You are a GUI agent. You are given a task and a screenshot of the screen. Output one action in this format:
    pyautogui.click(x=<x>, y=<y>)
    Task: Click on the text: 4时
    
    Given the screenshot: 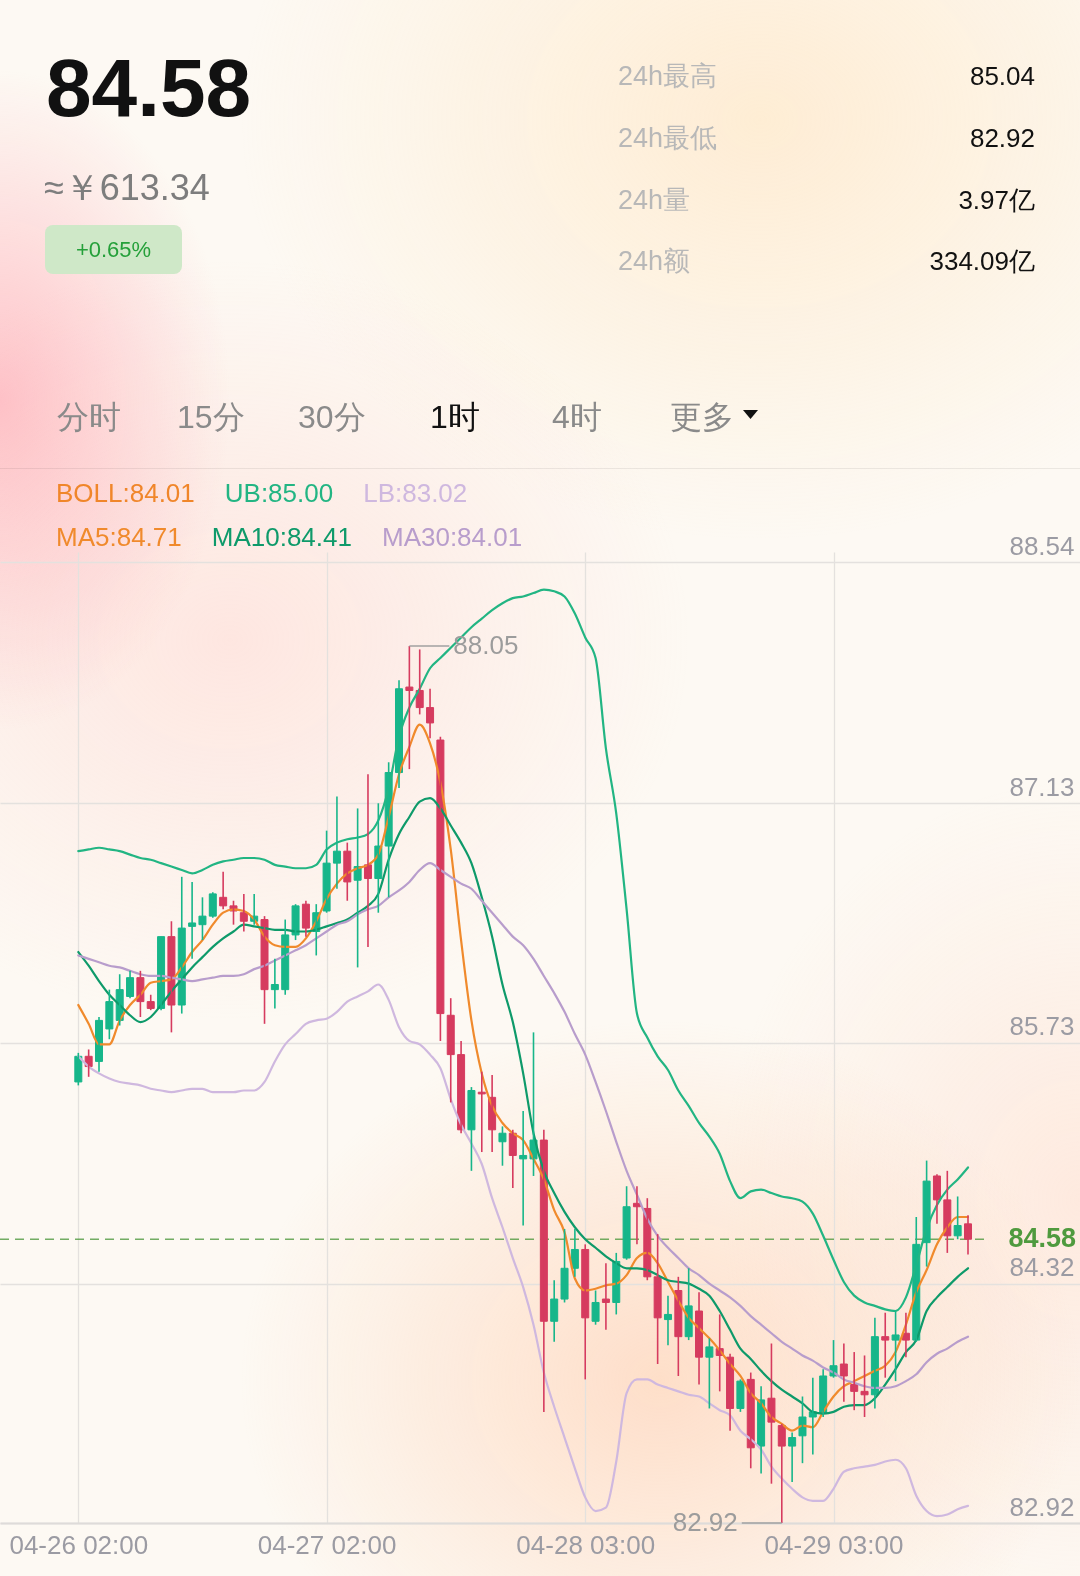 What is the action you would take?
    pyautogui.click(x=577, y=417)
    